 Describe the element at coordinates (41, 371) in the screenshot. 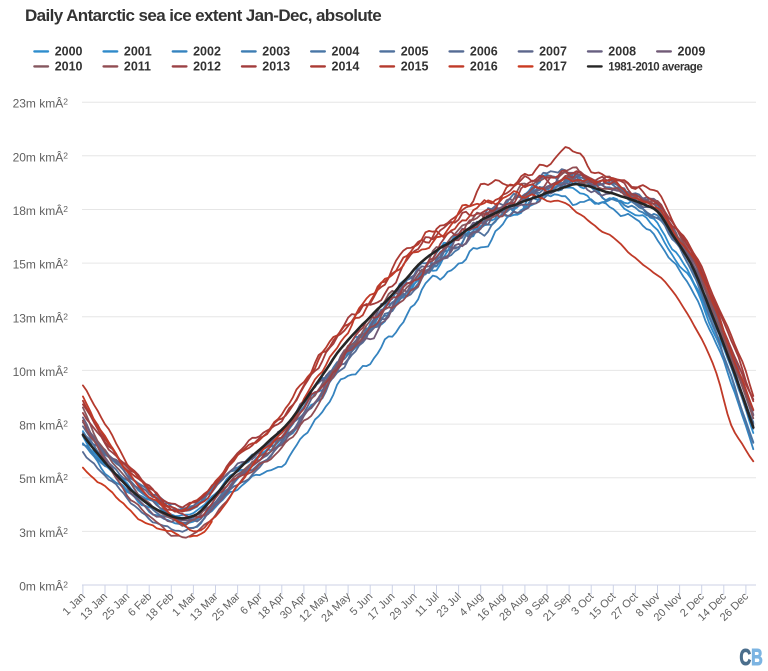

I see `svg-text: 10m kmÂ2` at that location.